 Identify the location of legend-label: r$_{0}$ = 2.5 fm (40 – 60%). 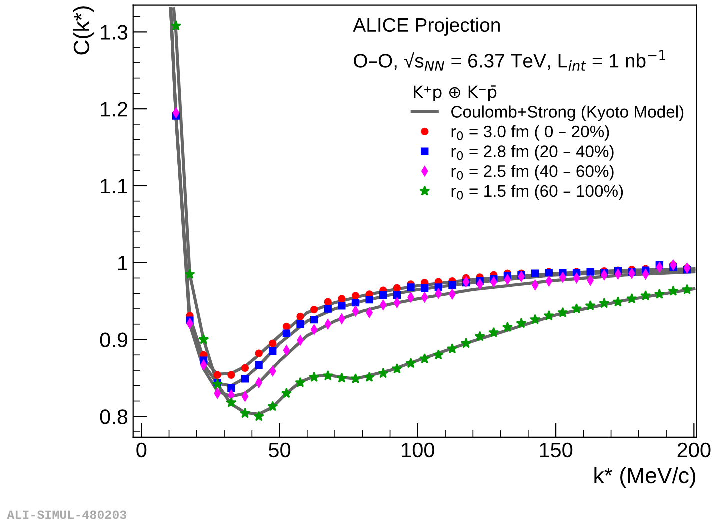
(533, 173).